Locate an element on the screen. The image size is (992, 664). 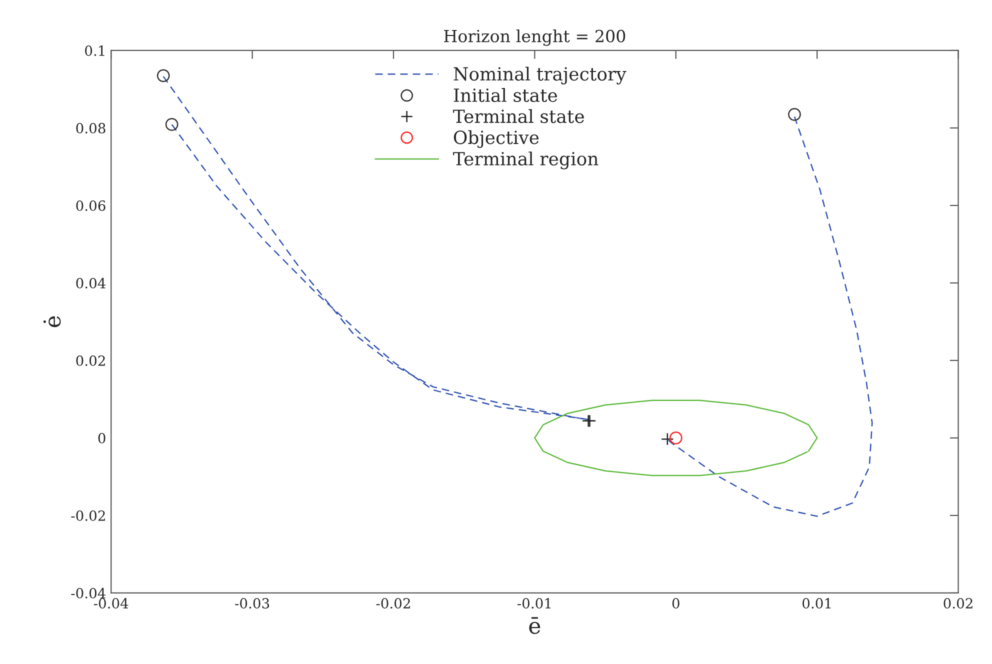
y-tick-label: -0.04 is located at coordinates (88, 593).